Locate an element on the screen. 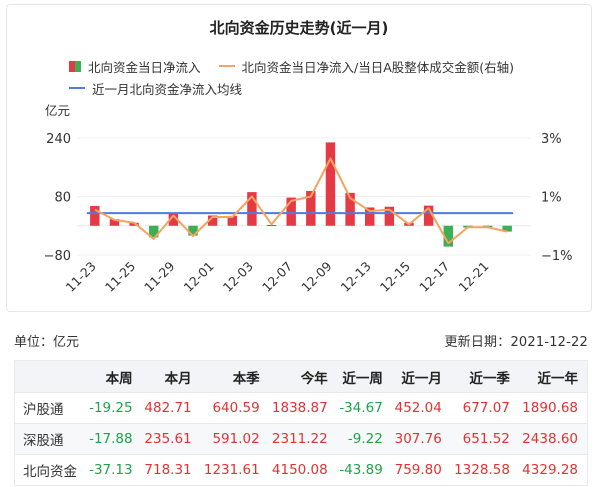 This screenshot has height=487, width=600. x-tick-label: 11-29 is located at coordinates (159, 276).